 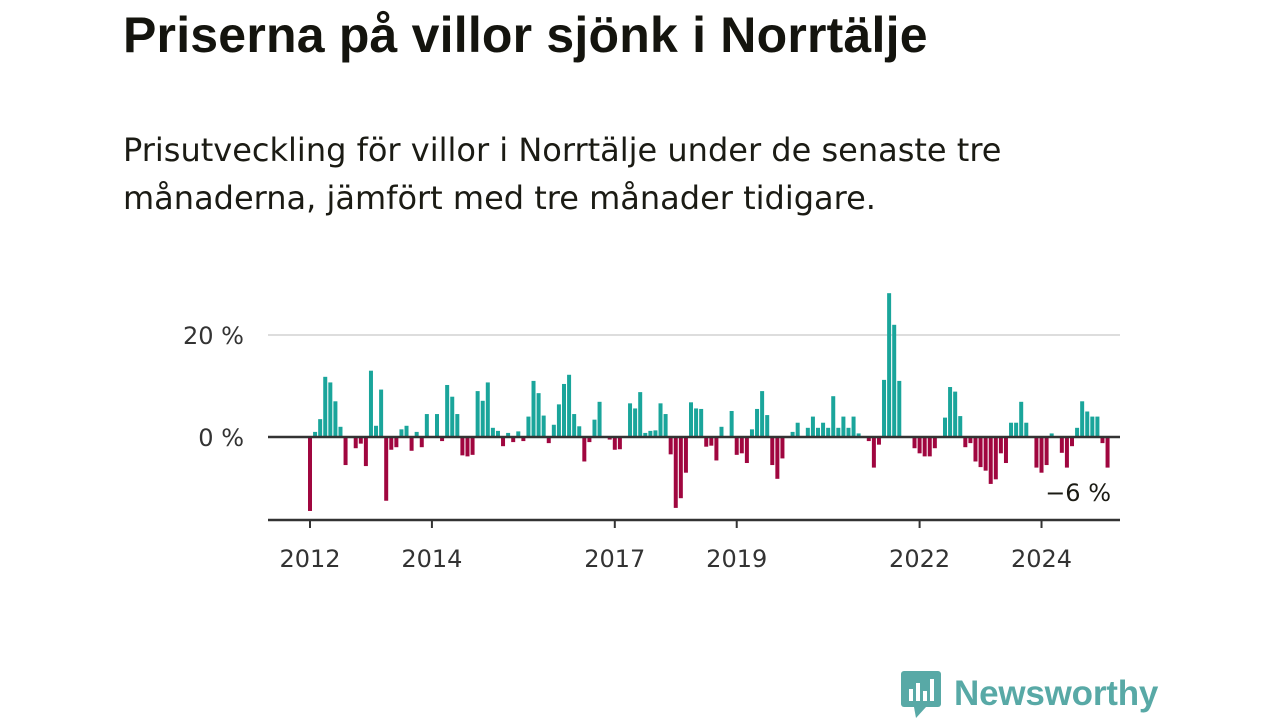 What do you see at coordinates (431, 559) in the screenshot?
I see `x-tick-label: 2014` at bounding box center [431, 559].